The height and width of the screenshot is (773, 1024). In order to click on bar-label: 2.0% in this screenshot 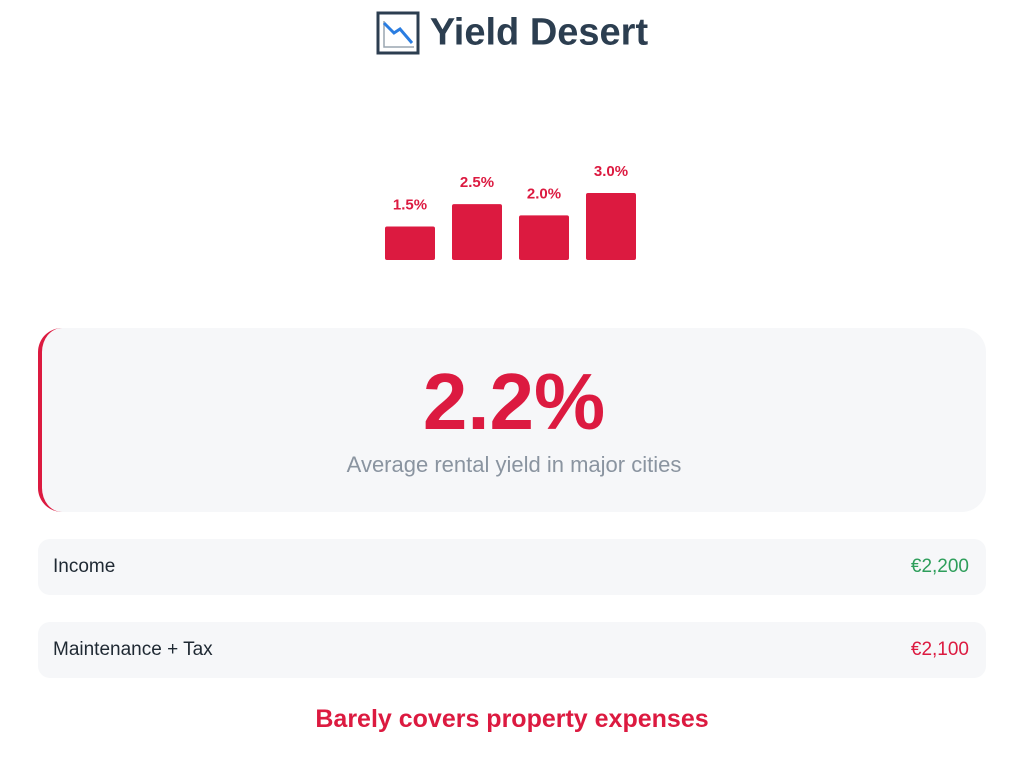, I will do `click(544, 193)`.